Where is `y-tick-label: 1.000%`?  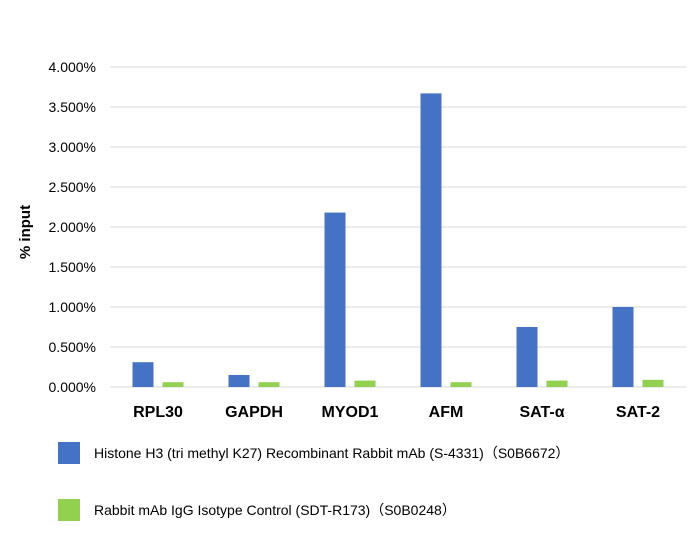 y-tick-label: 1.000% is located at coordinates (72, 307).